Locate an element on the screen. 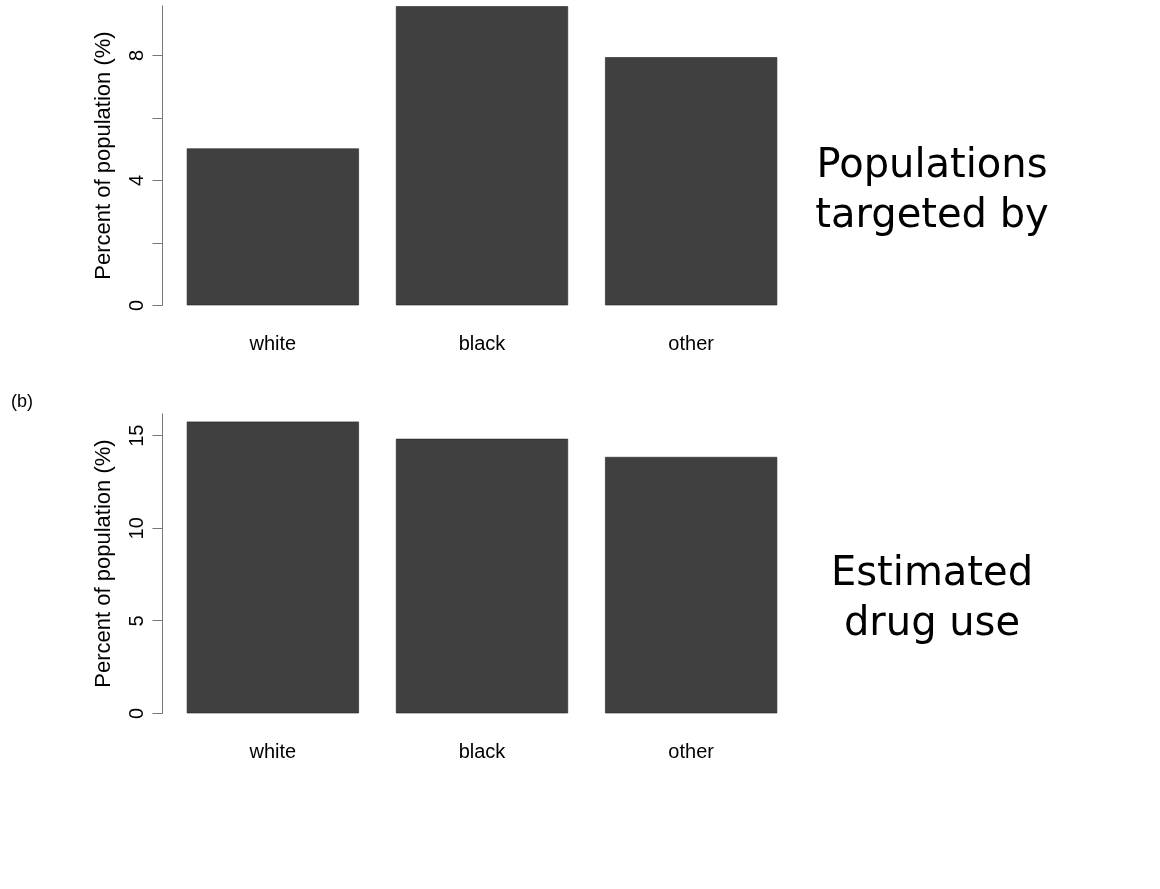 Image resolution: width=1160 pixels, height=889 pixels. y-tick-label: 5 is located at coordinates (135, 621).